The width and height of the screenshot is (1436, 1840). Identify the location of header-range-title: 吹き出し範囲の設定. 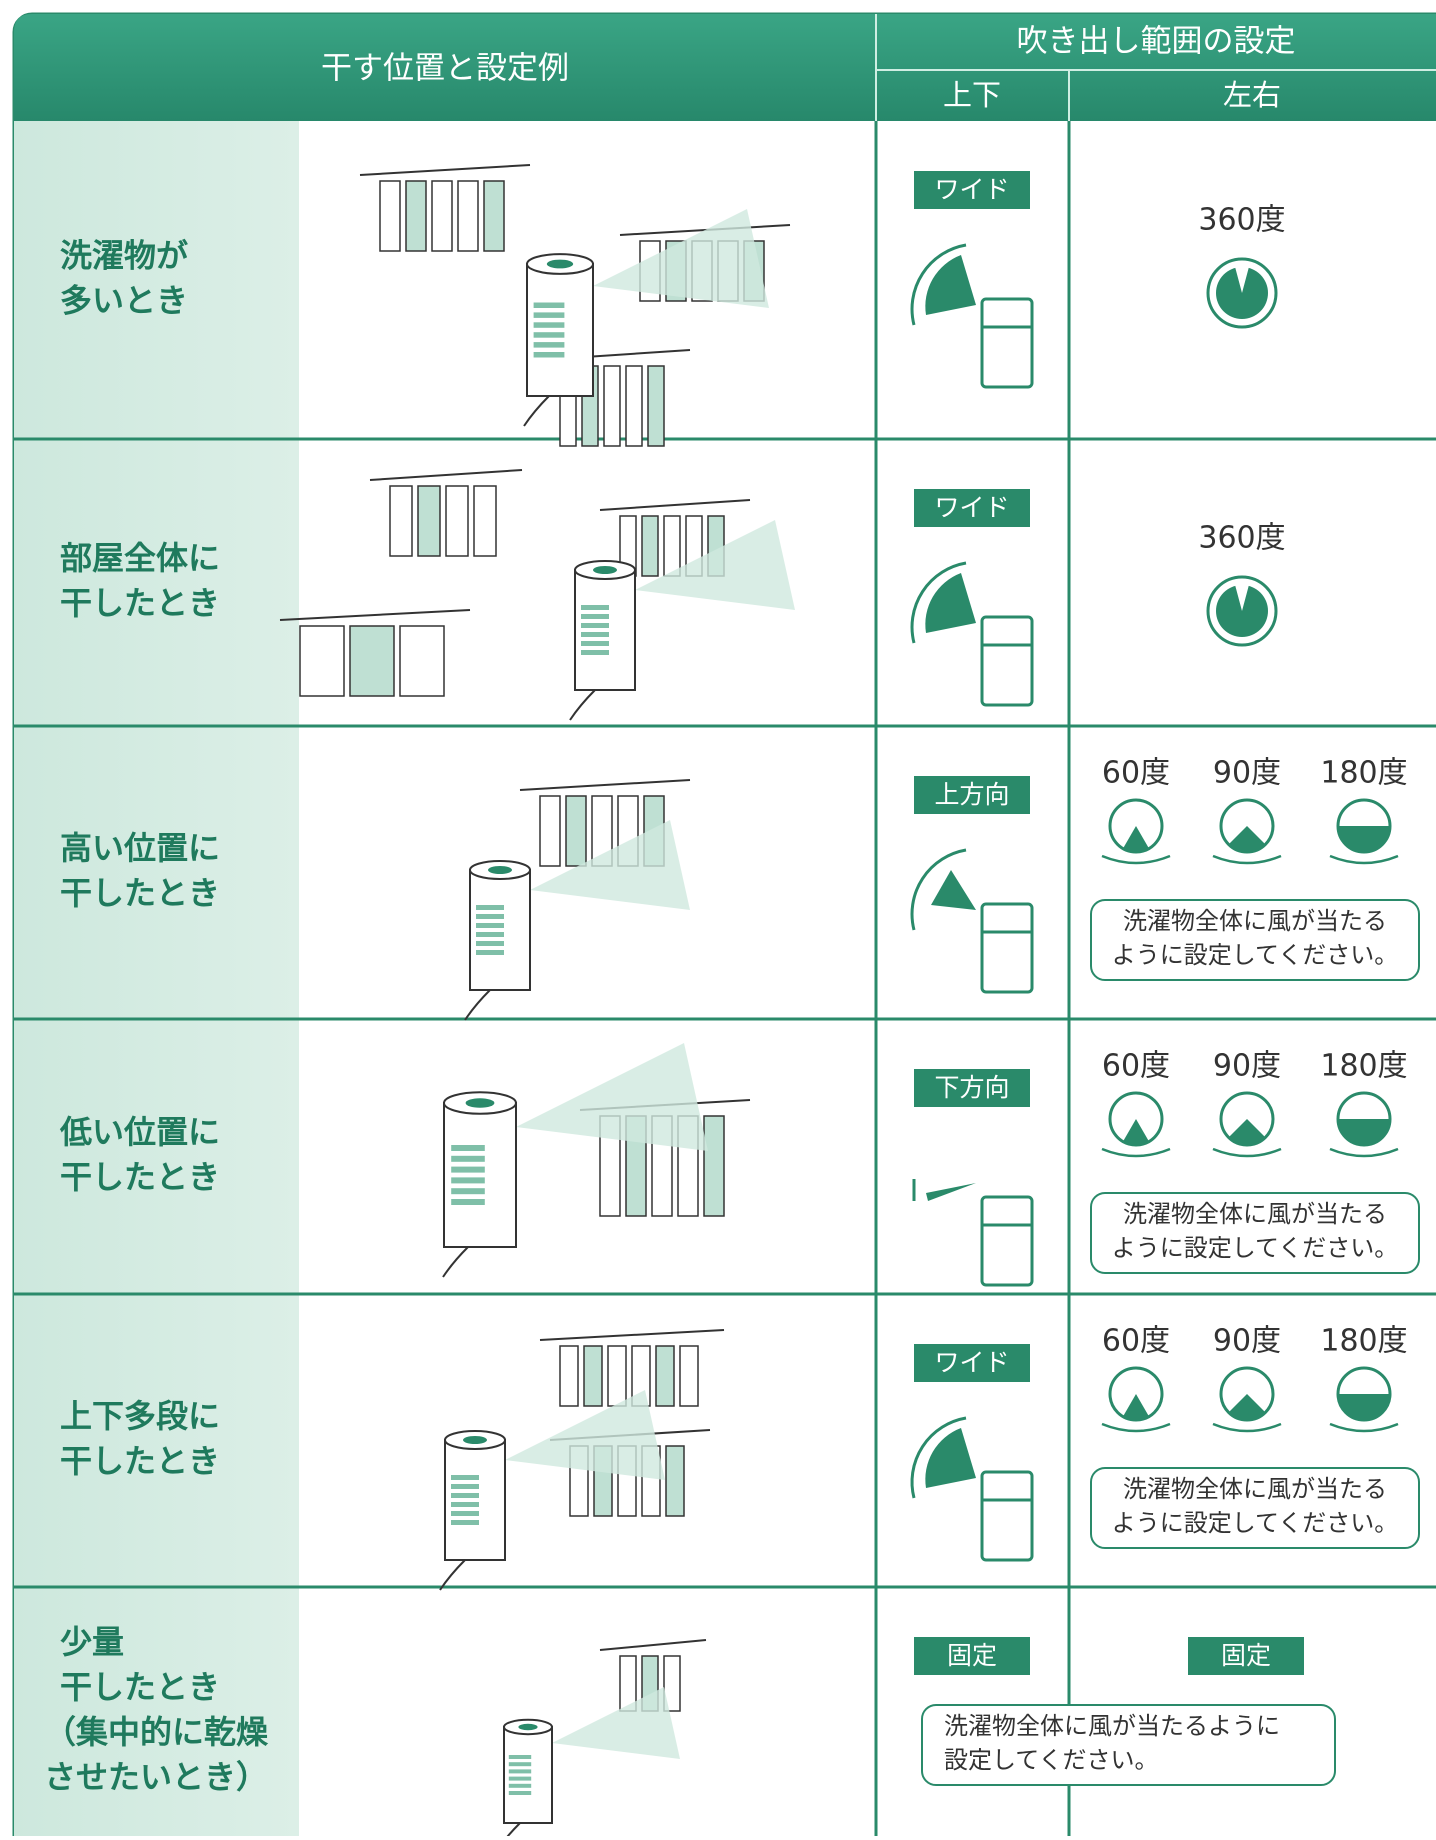
(1156, 42).